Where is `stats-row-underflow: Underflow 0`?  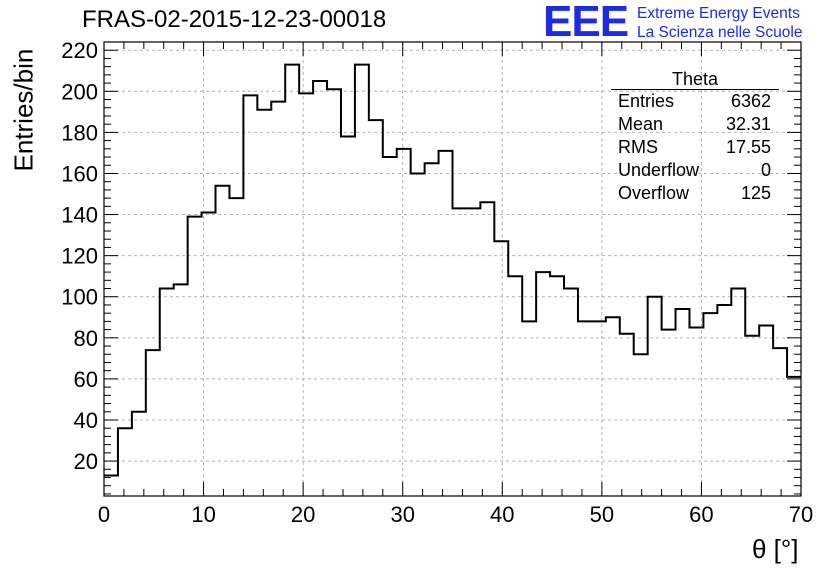 stats-row-underflow: Underflow 0 is located at coordinates (695, 170).